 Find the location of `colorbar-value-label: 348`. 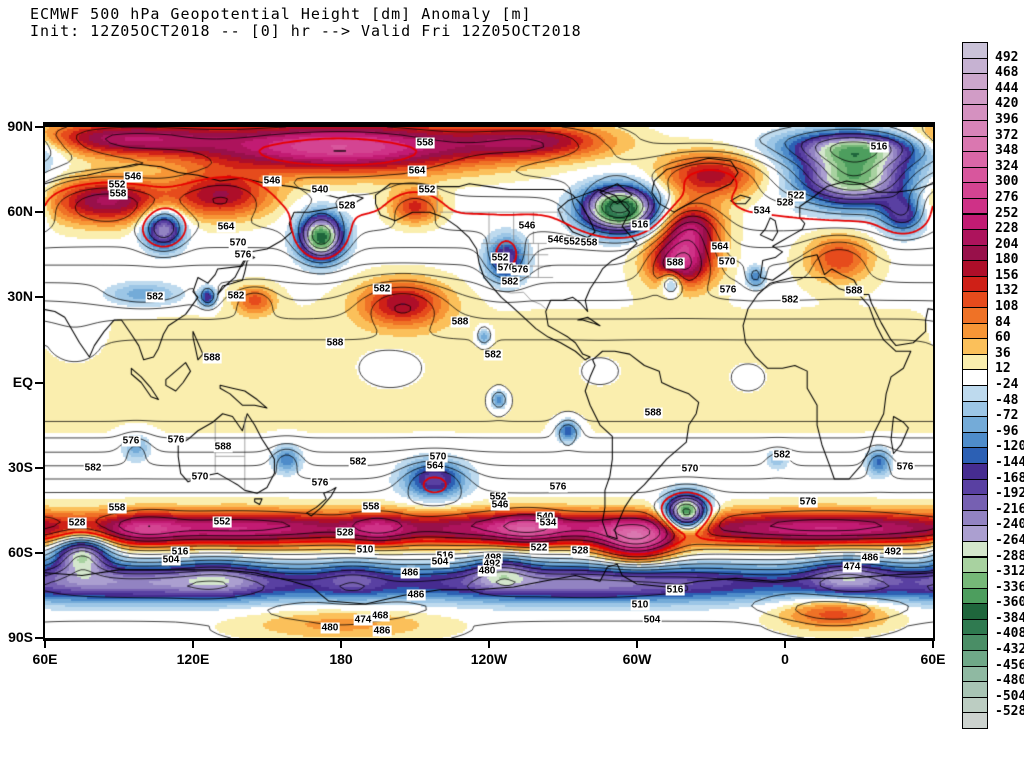

colorbar-value-label: 348 is located at coordinates (1007, 151).